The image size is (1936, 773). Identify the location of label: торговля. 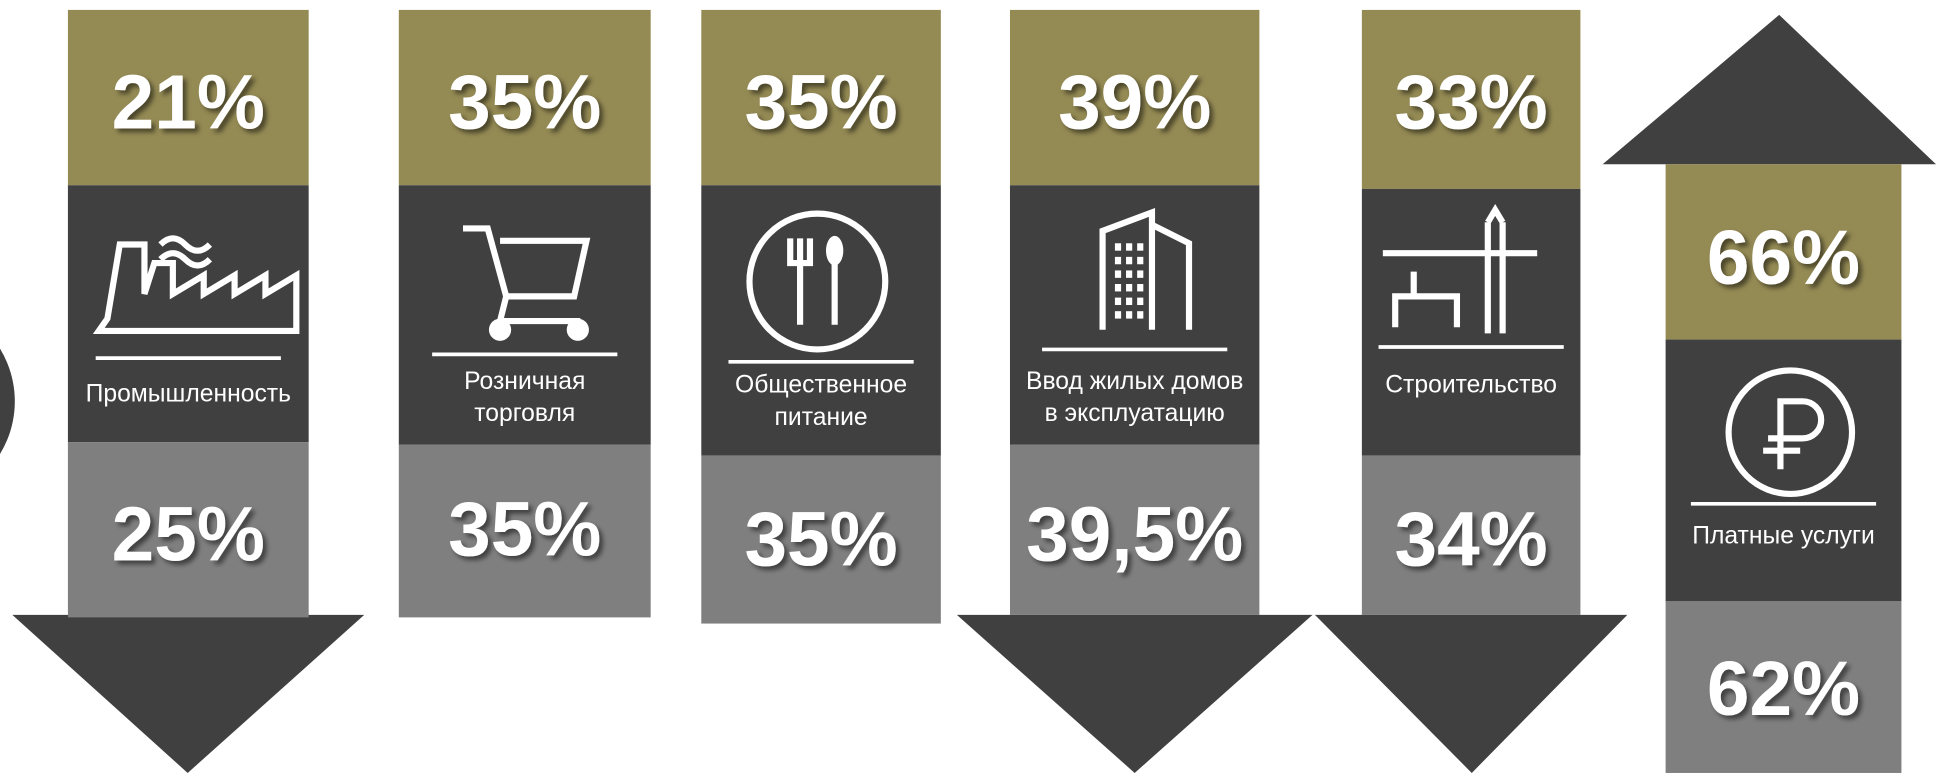
(524, 413).